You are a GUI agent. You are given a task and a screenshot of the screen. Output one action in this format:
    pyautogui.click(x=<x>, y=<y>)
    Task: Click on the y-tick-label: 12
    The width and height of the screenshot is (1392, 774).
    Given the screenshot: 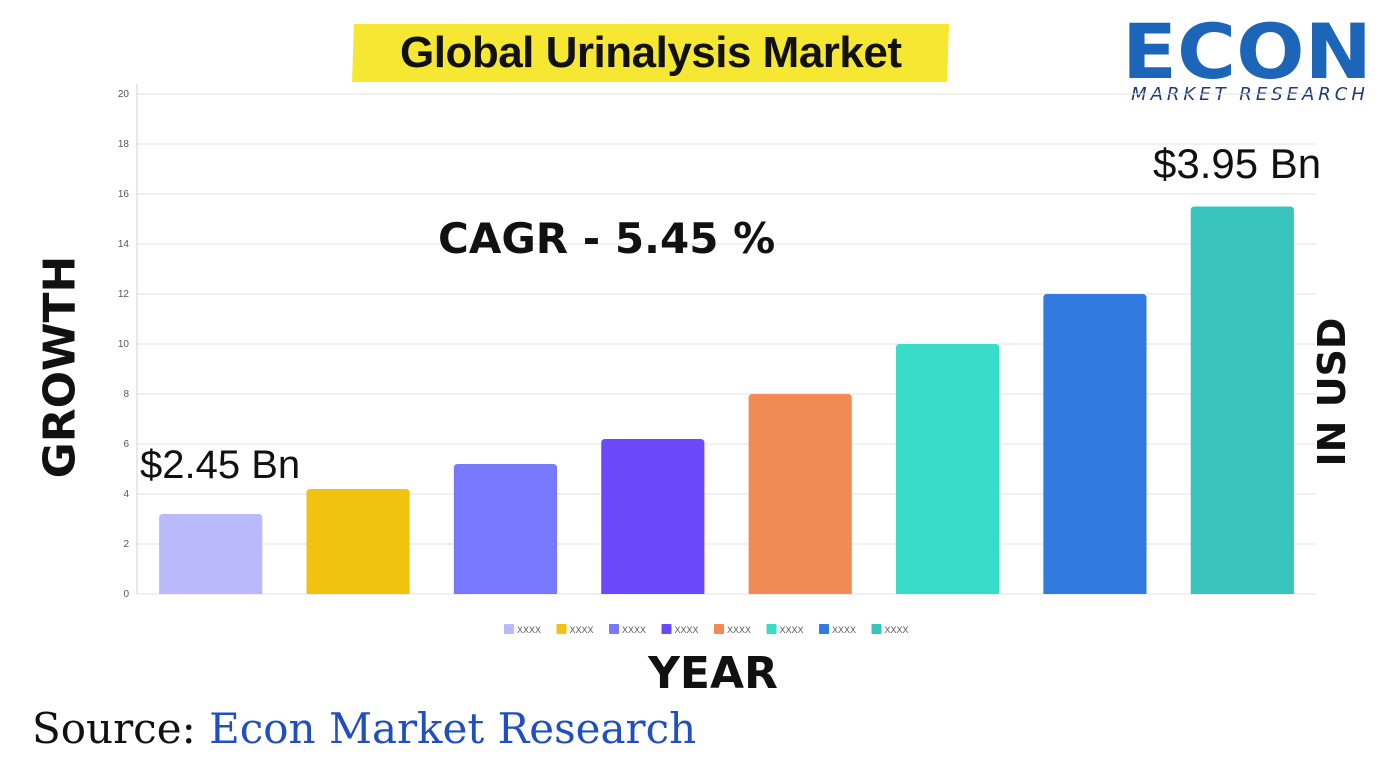 What is the action you would take?
    pyautogui.click(x=124, y=294)
    